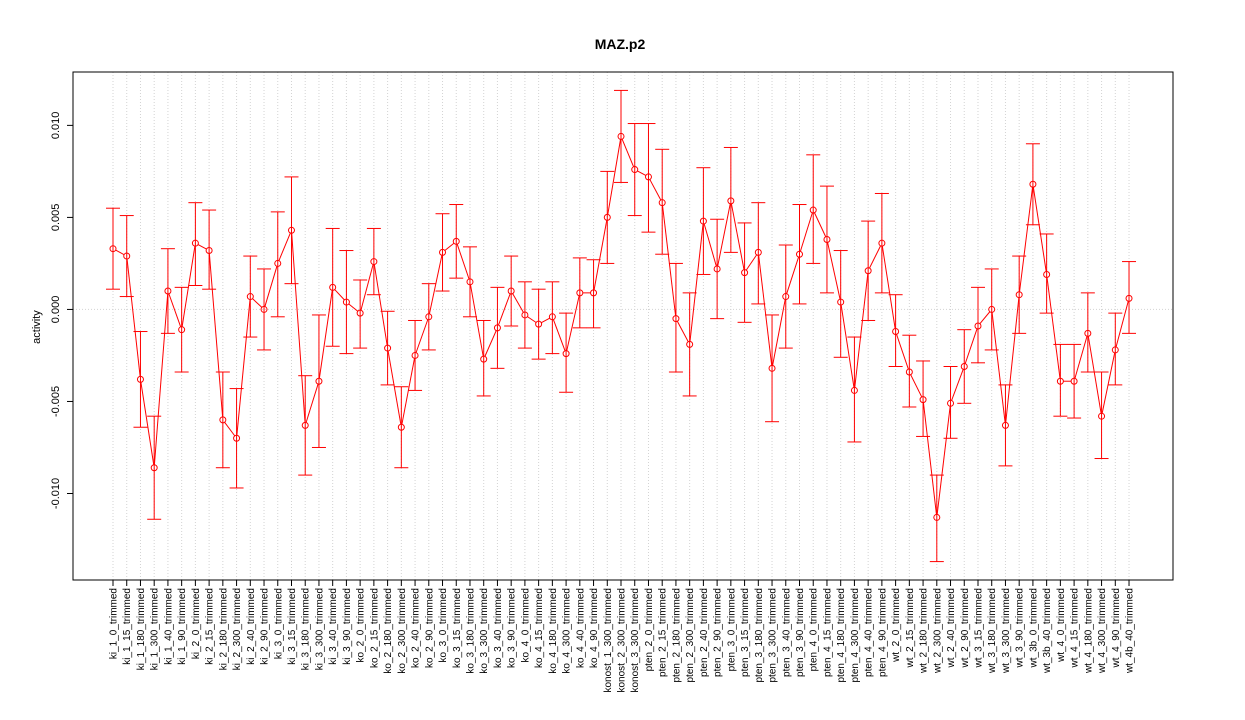 The height and width of the screenshot is (720, 1245). I want to click on x-tick-label: ko_3_0_trimmed, so click(443, 625).